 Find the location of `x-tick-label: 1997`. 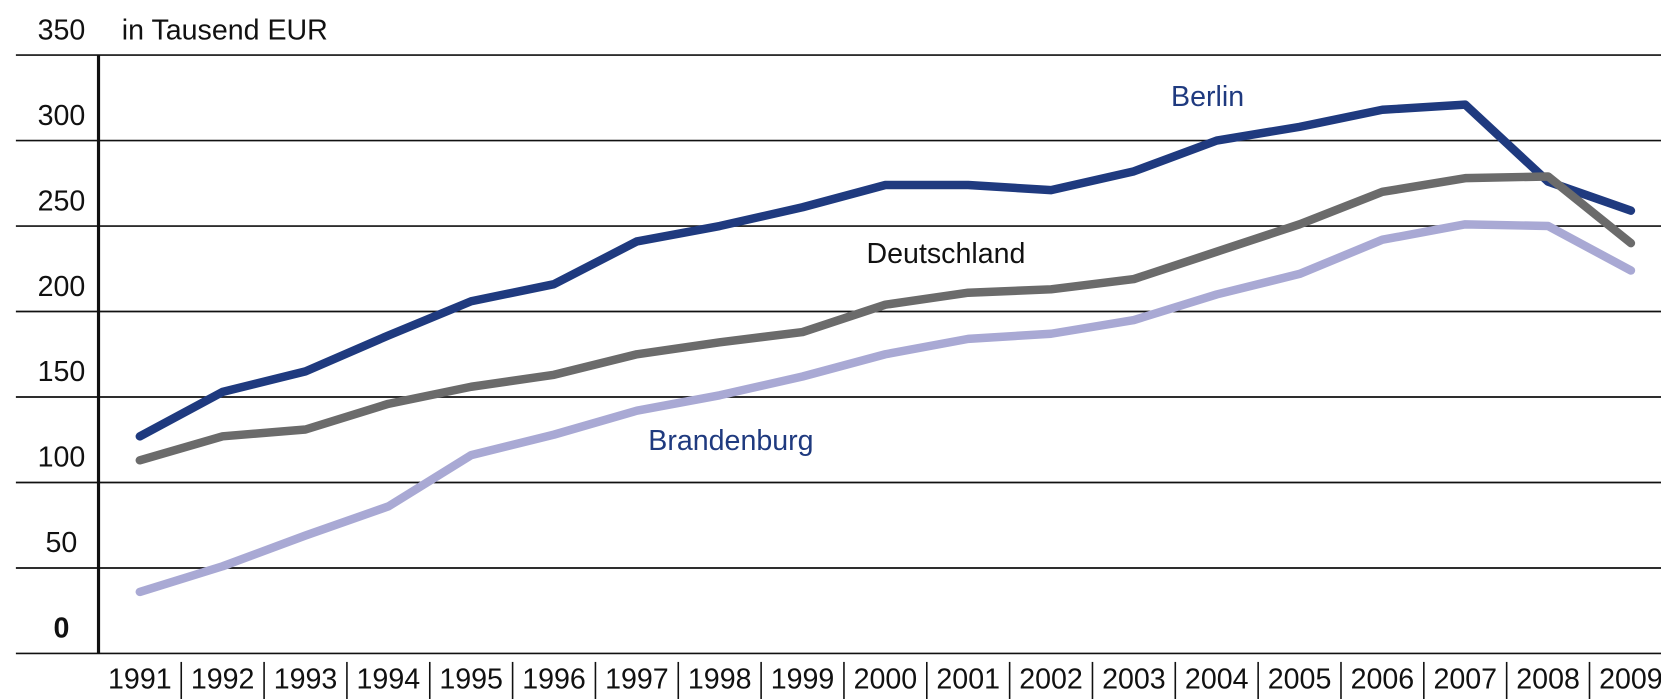

x-tick-label: 1997 is located at coordinates (637, 680).